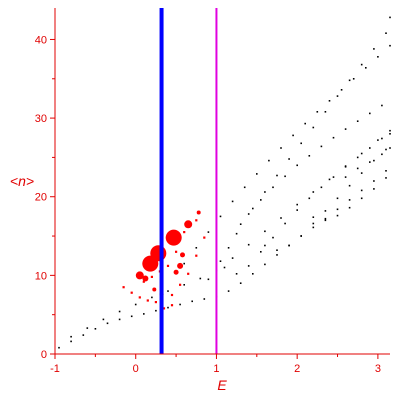 The height and width of the screenshot is (400, 400). Describe the element at coordinates (41, 40) in the screenshot. I see `y-tick-label-4: 40` at that location.